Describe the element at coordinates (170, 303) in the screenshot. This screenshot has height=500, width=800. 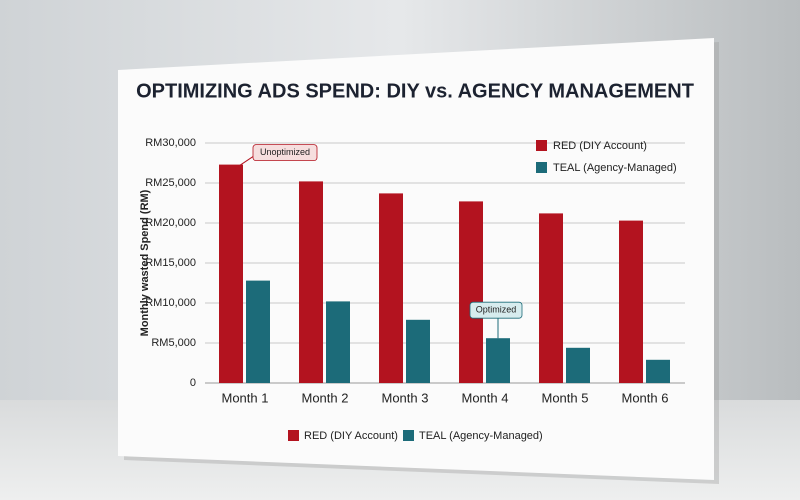
I see `y-tick-label: RM10,000` at that location.